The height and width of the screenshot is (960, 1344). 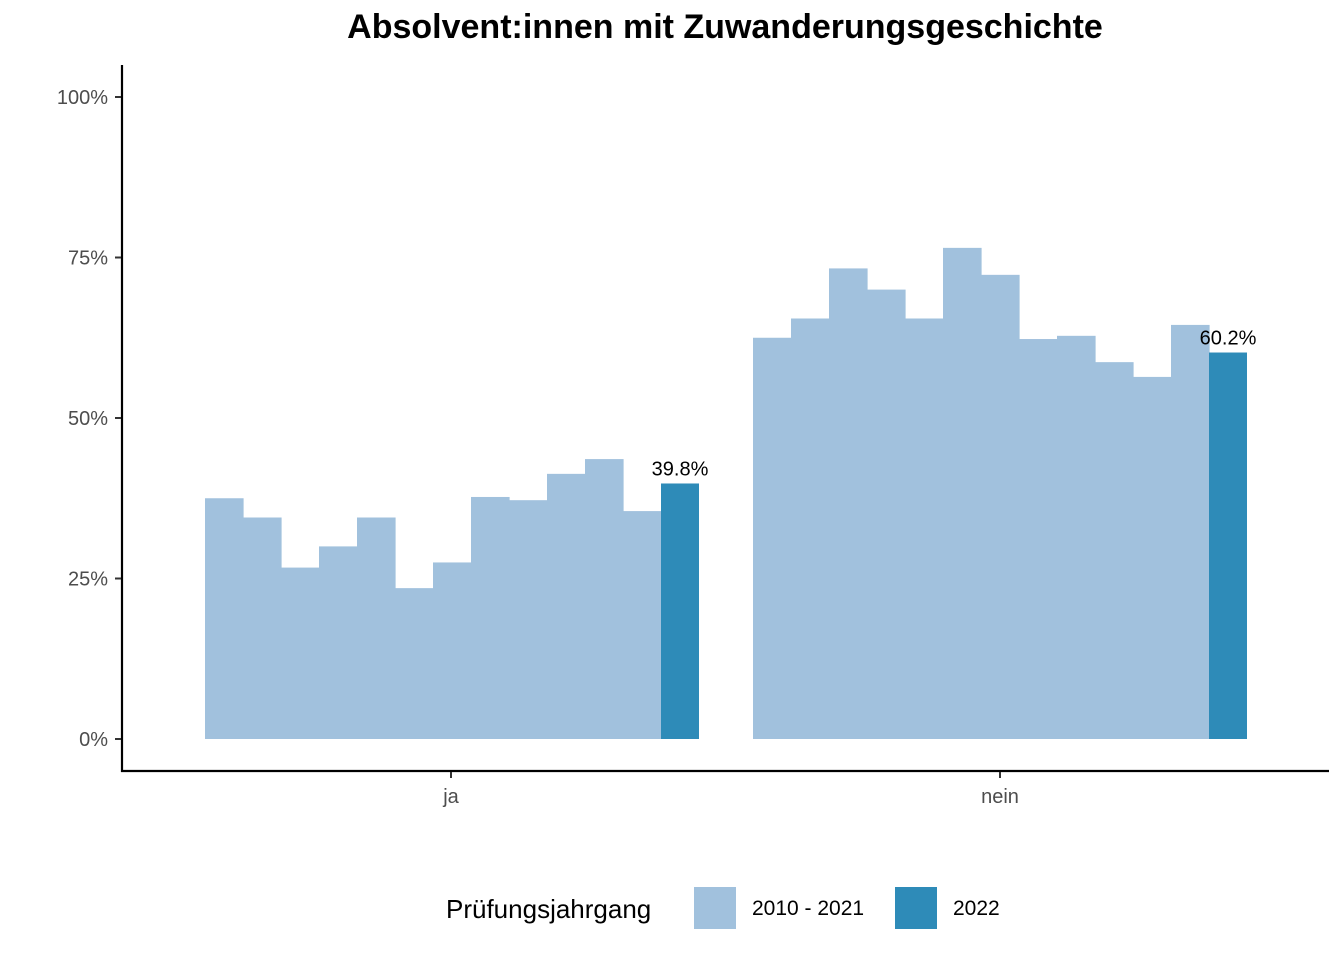 I want to click on legend-title: Prüfungsjahrgang, so click(x=549, y=909).